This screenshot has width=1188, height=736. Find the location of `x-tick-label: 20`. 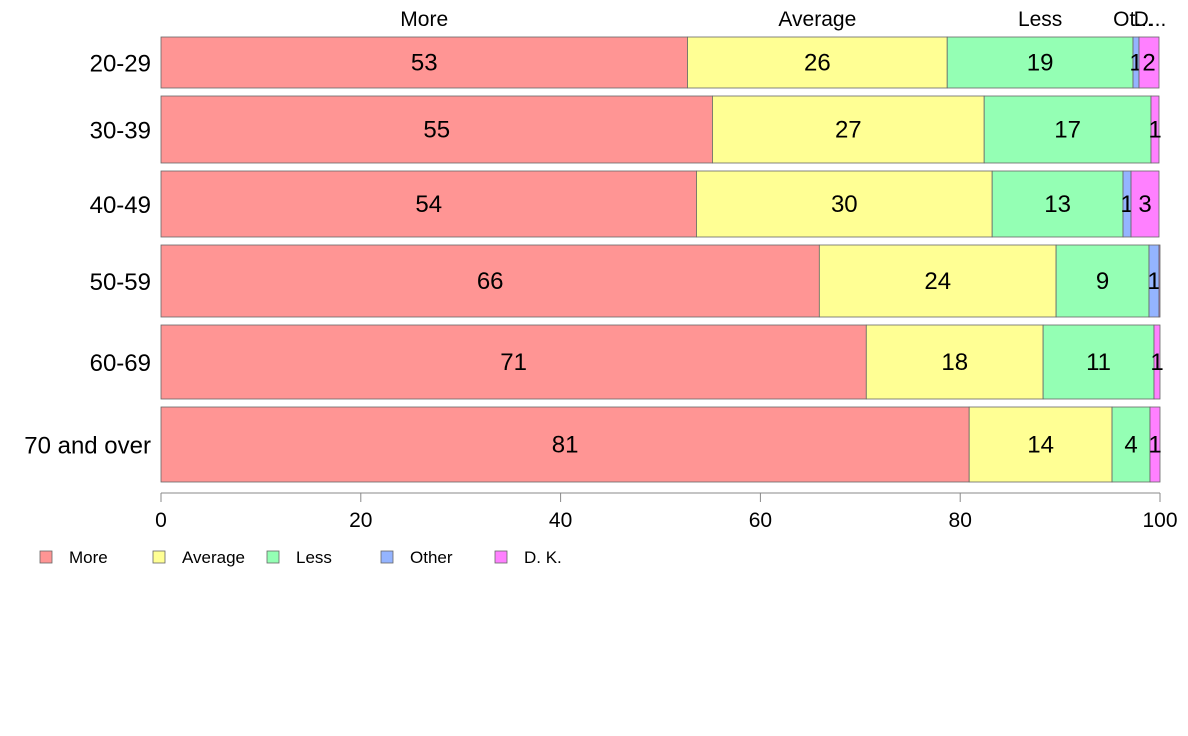

x-tick-label: 20 is located at coordinates (360, 520).